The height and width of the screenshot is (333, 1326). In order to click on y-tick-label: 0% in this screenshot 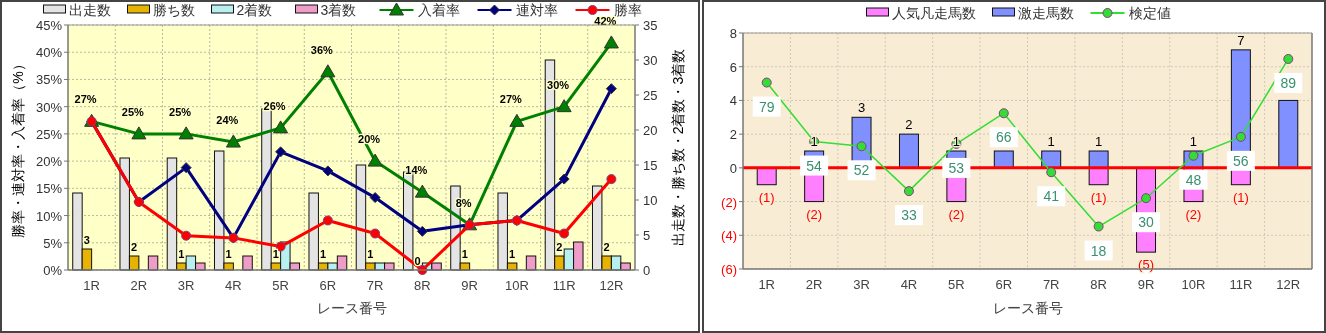, I will do `click(53, 270)`.